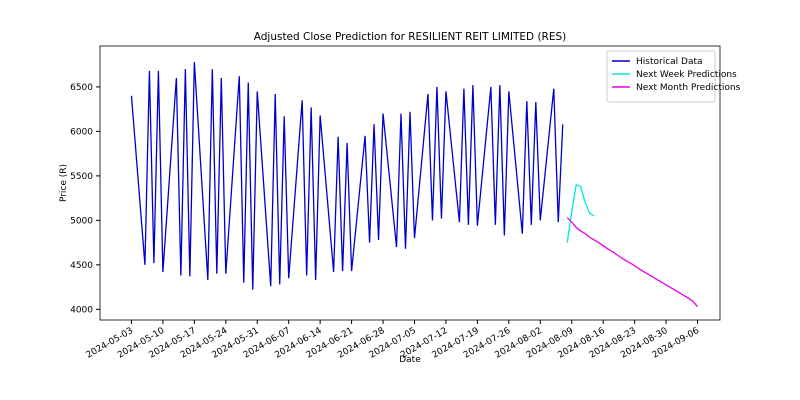 The image size is (800, 400). I want to click on x-axis-label: Date, so click(410, 360).